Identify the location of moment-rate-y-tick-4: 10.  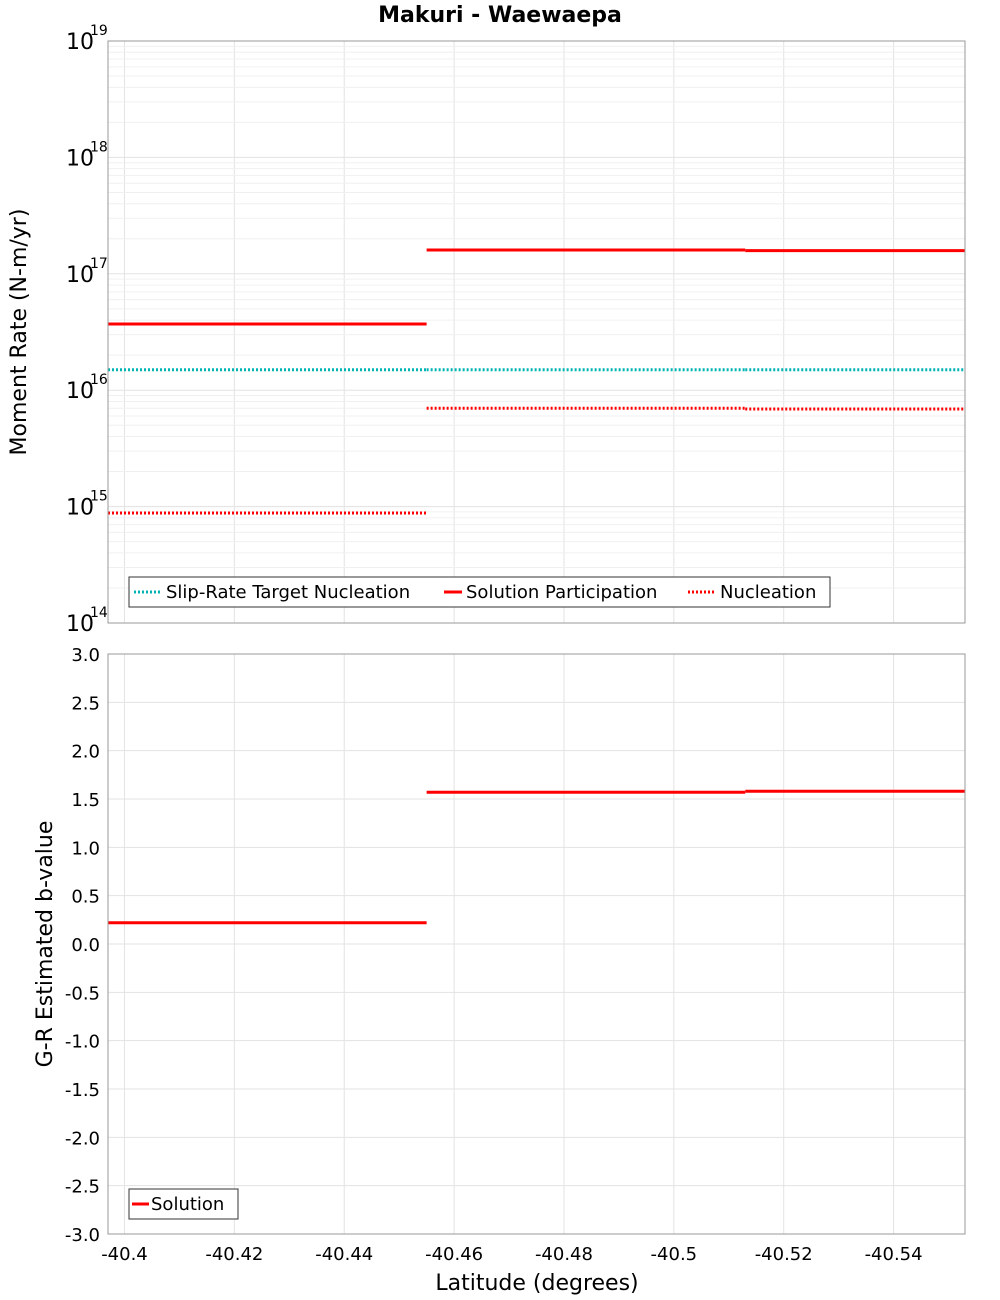
(80, 158).